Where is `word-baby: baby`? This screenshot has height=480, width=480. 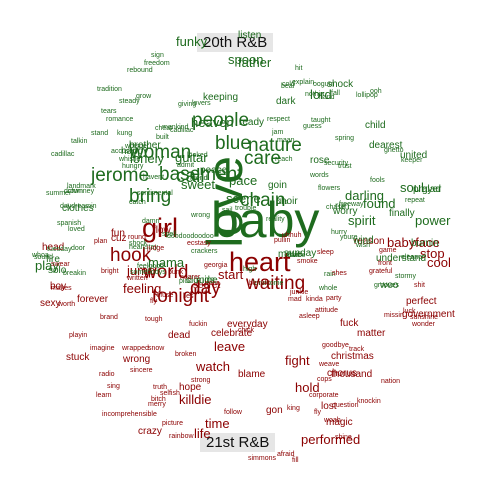 word-baby: baby is located at coordinates (265, 220).